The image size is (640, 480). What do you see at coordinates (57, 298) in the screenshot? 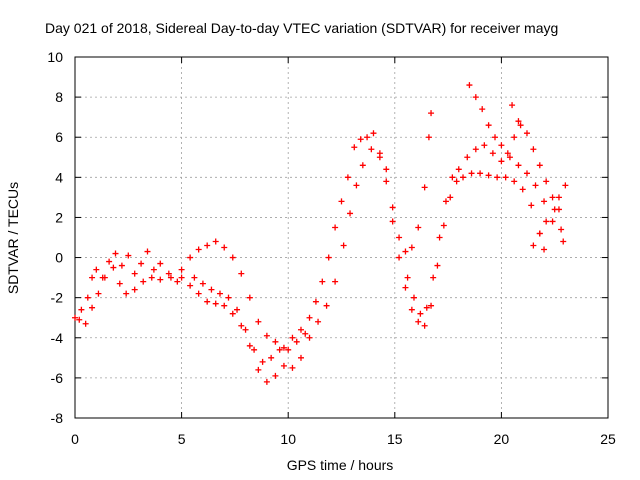
I see `y-tick-label: -2` at bounding box center [57, 298].